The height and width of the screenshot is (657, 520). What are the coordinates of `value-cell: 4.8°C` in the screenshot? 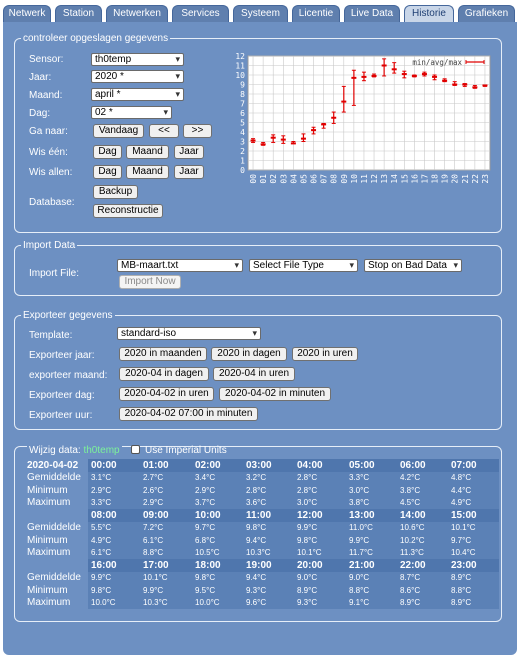 It's located at (473, 477).